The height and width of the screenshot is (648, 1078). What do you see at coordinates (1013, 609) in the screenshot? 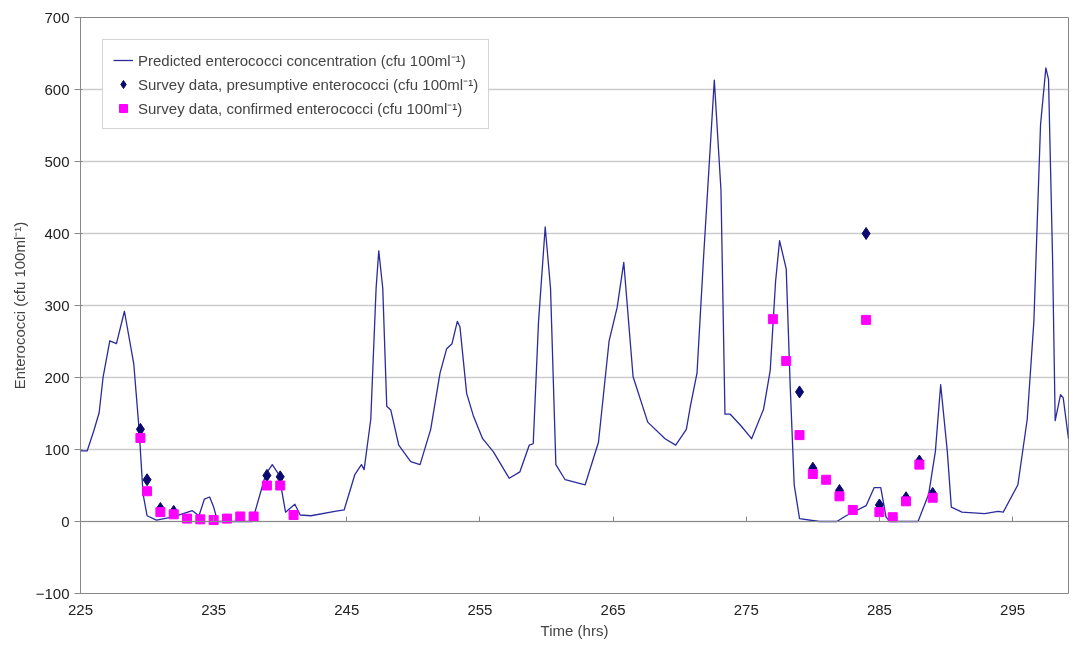
I see `x-tick-label: 295` at bounding box center [1013, 609].